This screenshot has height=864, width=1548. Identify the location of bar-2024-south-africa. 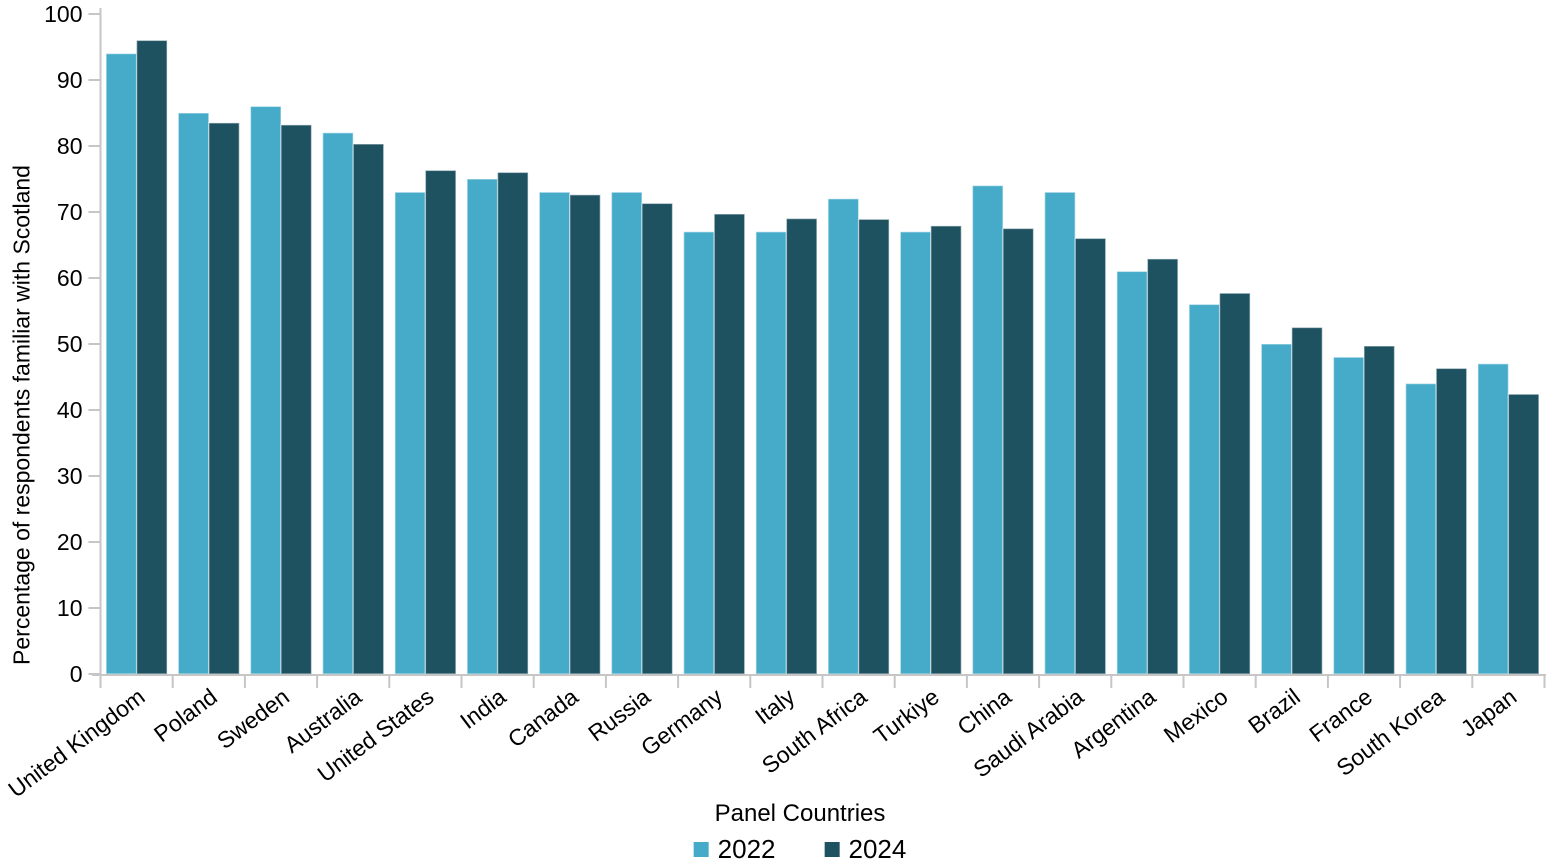
(873, 446).